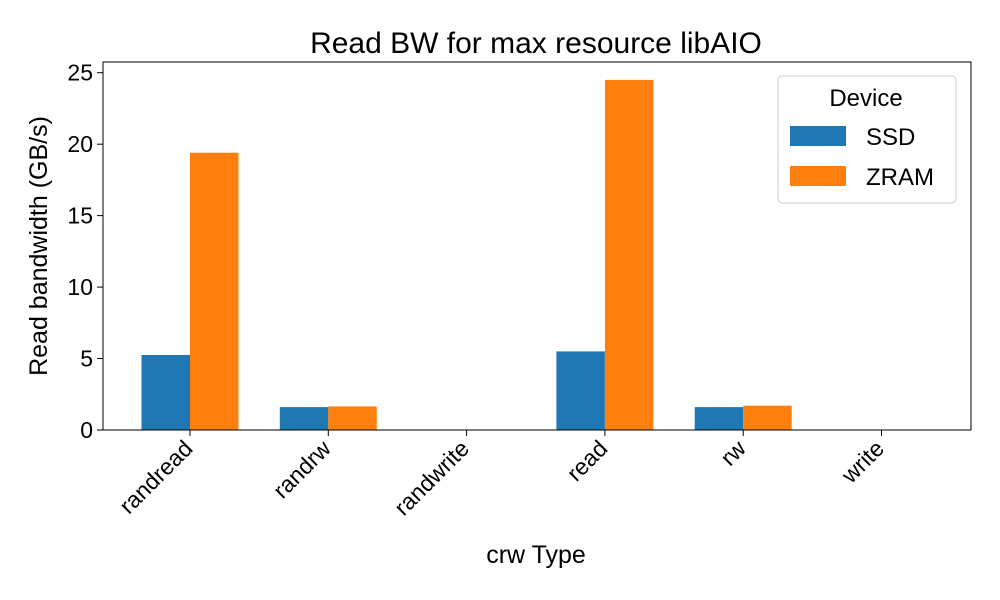  Describe the element at coordinates (629, 255) in the screenshot. I see `bar-zram-read` at that location.